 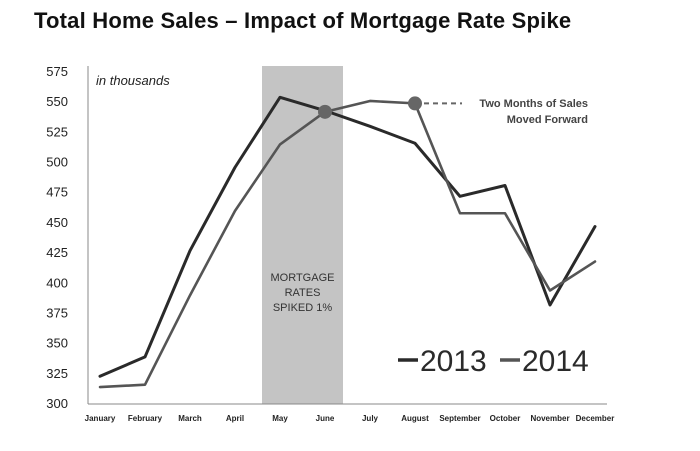 I want to click on highlight-band-label-line: RATES, so click(x=303, y=293).